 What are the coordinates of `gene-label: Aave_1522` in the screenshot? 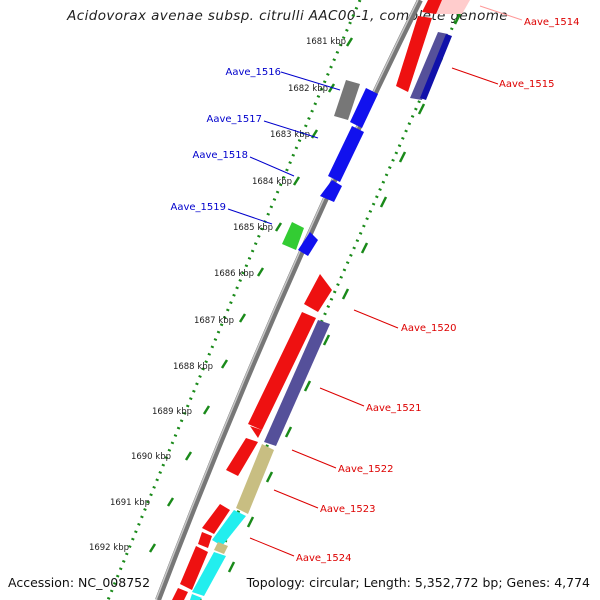 It's located at (366, 469).